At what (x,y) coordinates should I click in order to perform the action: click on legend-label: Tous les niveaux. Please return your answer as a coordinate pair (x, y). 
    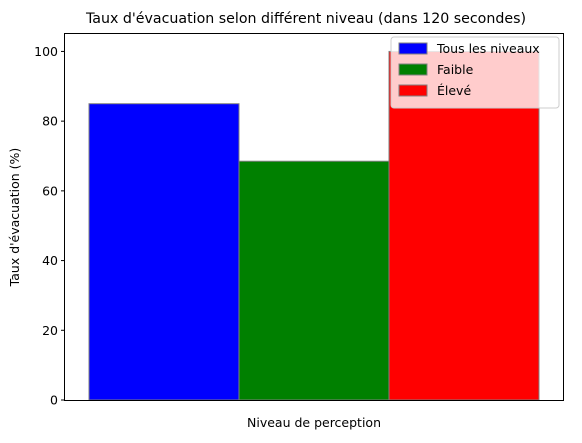
    Looking at the image, I should click on (488, 48).